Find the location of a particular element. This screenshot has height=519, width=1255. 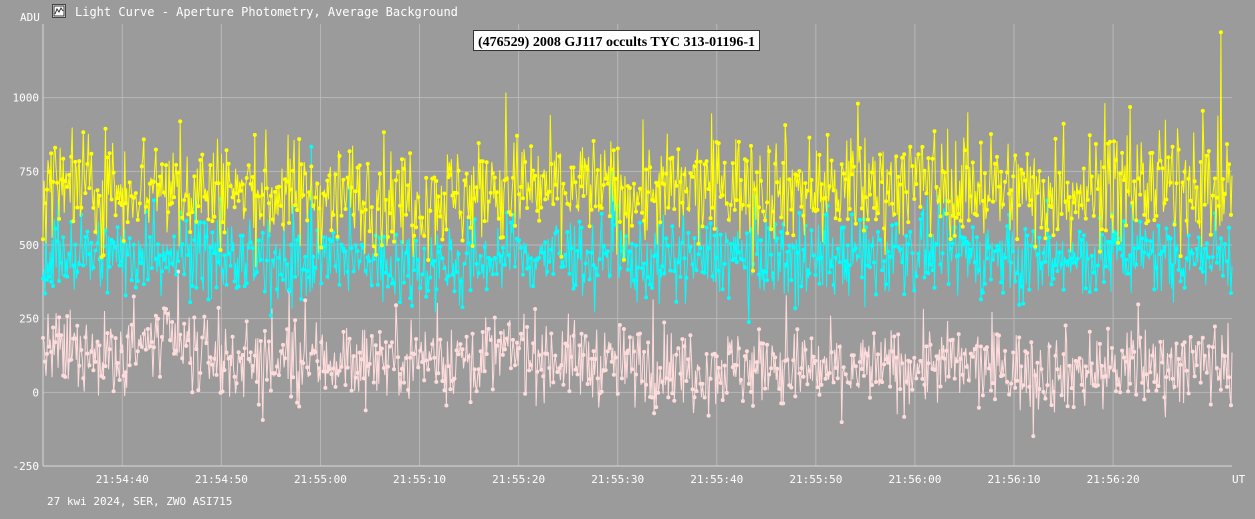

x-tick-label: 21:55:00 is located at coordinates (320, 479).